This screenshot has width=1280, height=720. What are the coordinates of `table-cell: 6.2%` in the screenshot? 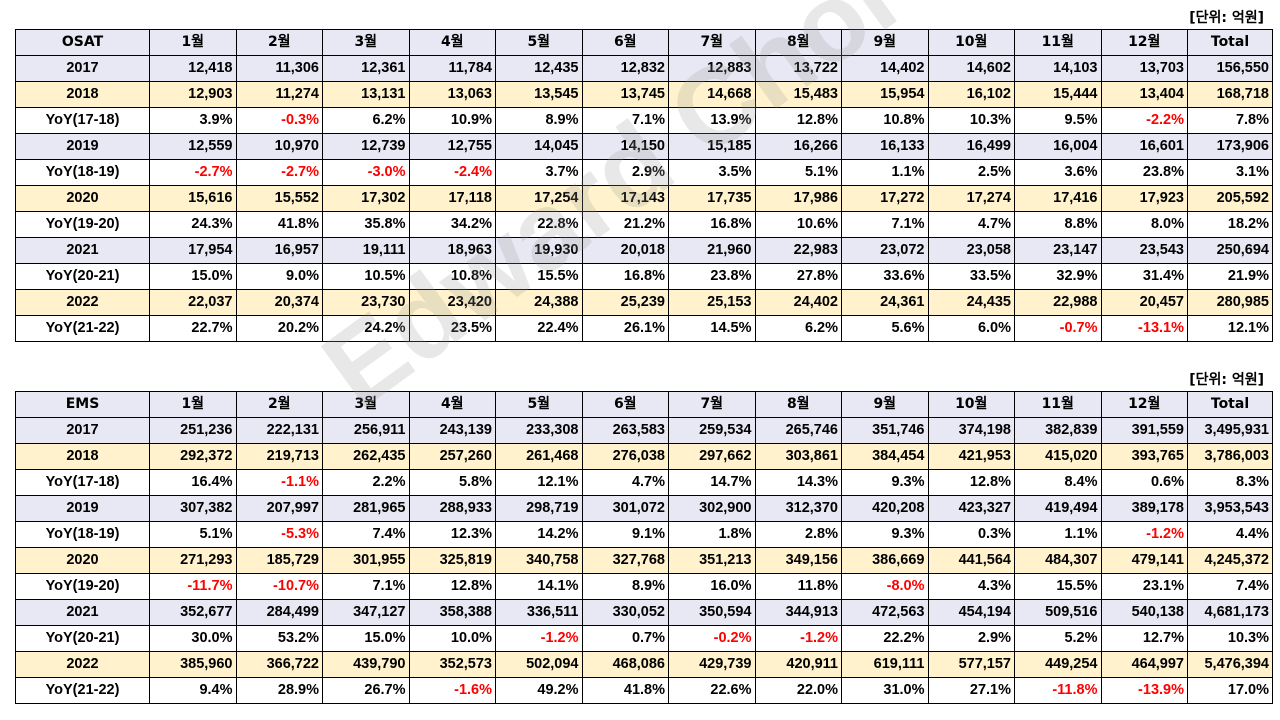 It's located at (366, 120).